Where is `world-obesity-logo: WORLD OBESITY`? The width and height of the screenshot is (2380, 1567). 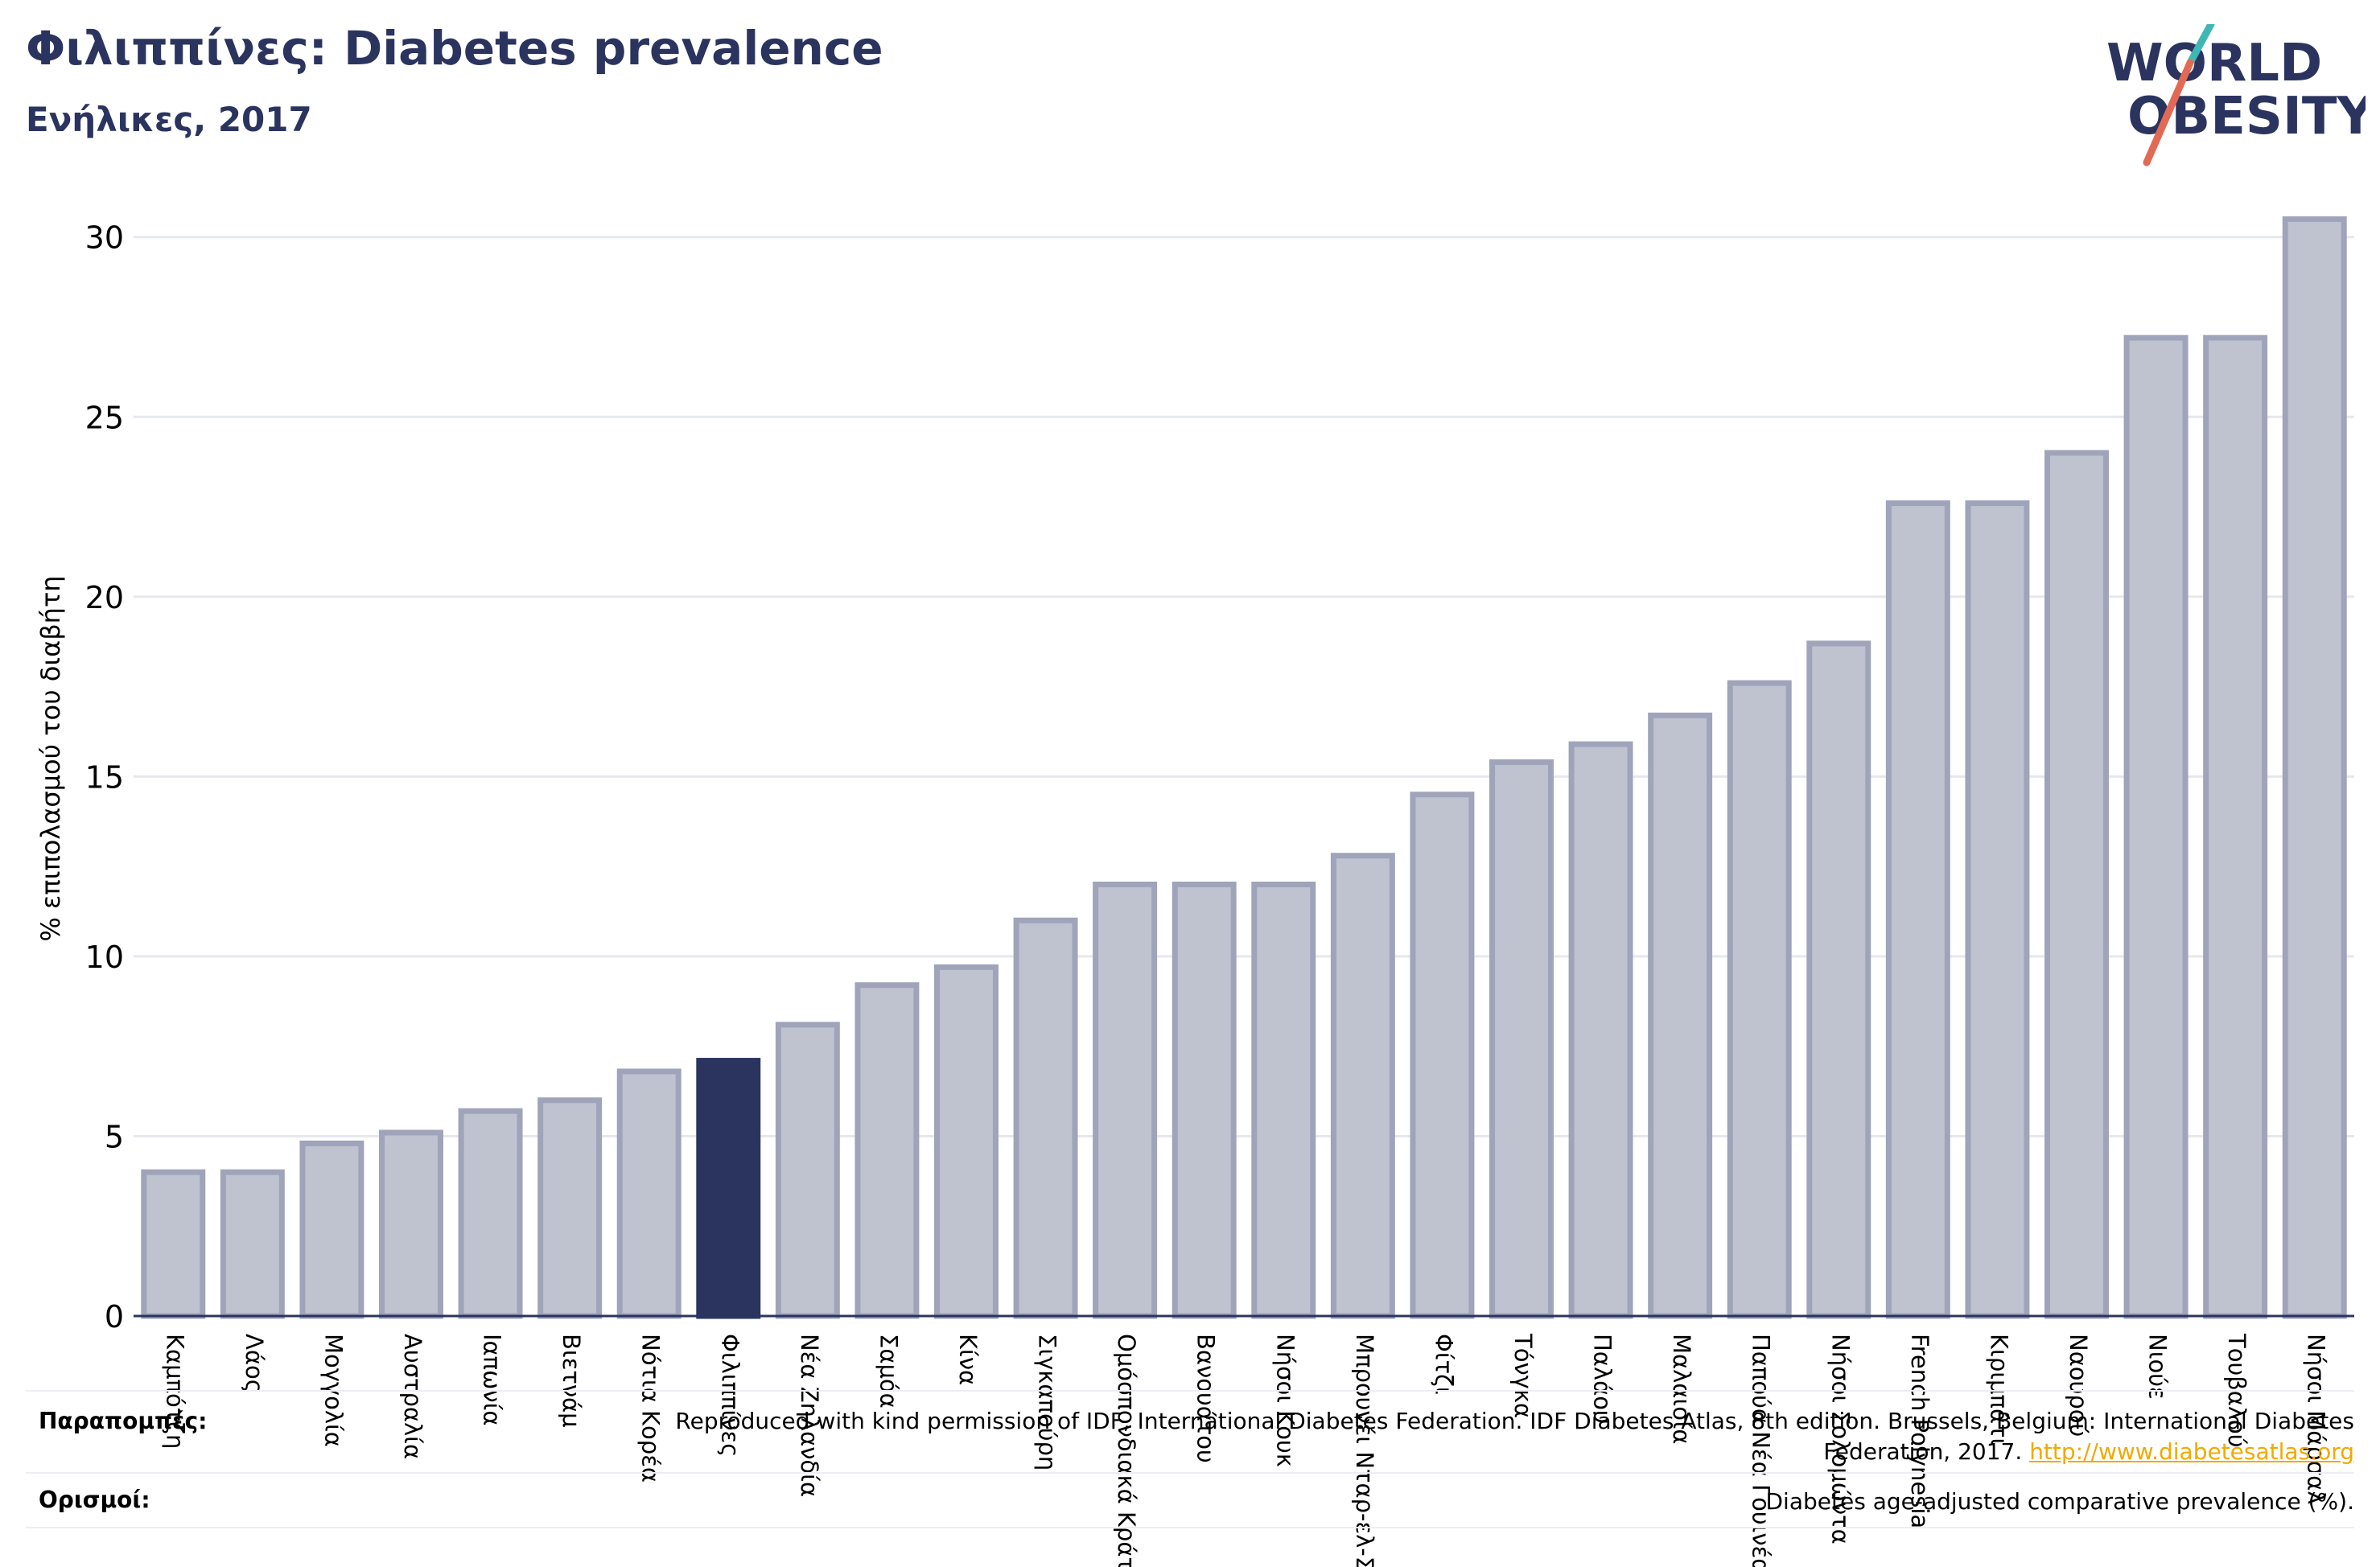 world-obesity-logo: WORLD OBESITY is located at coordinates (2236, 96).